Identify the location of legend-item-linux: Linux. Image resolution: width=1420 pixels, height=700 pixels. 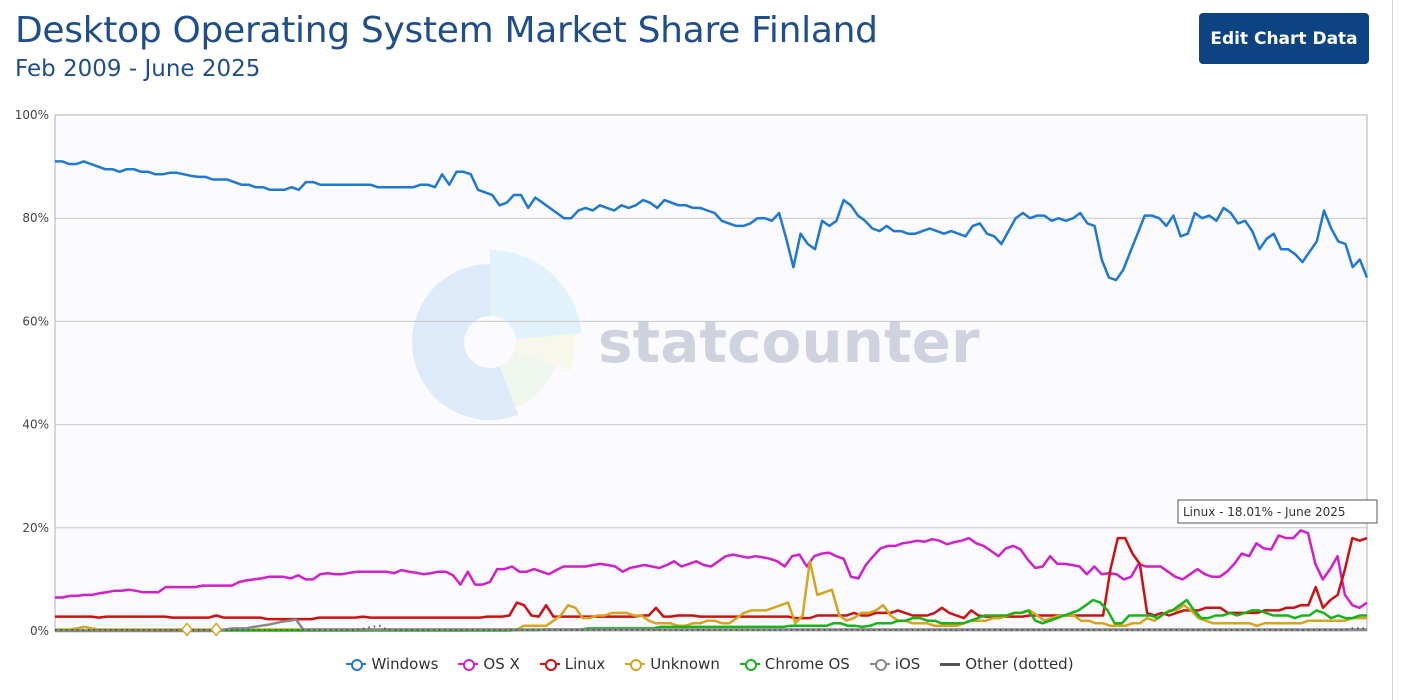
(572, 664).